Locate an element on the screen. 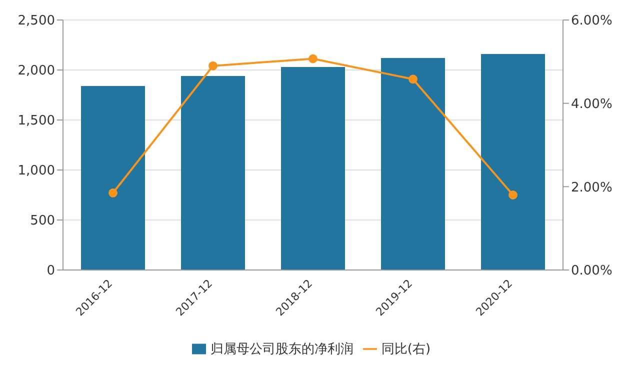 The image size is (643, 371). y-tick-label: 2,500 is located at coordinates (36, 21).